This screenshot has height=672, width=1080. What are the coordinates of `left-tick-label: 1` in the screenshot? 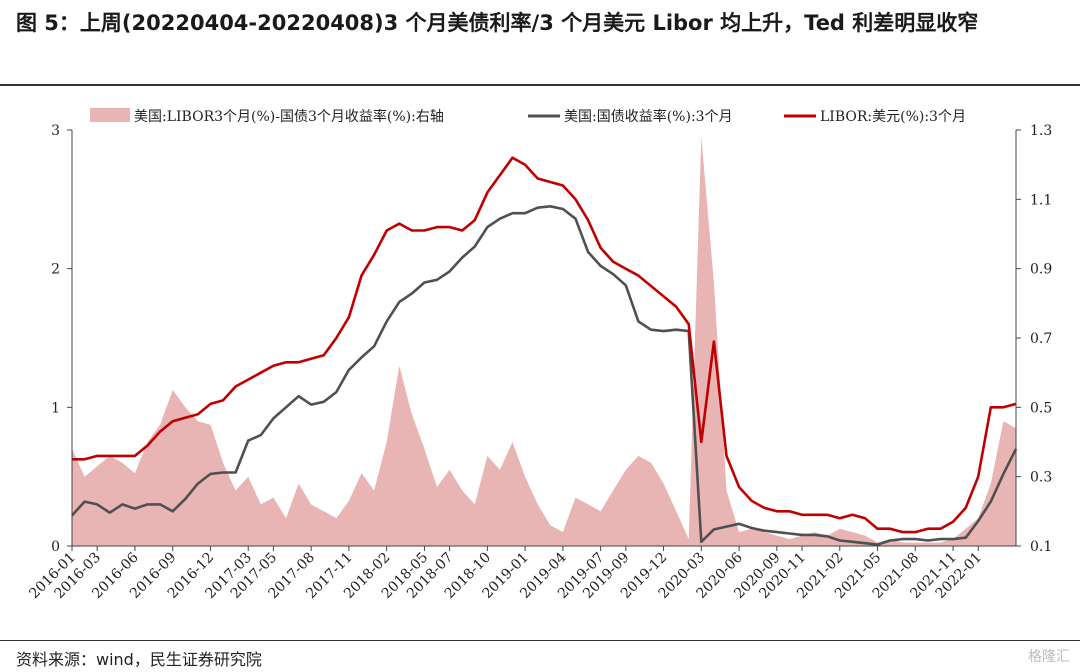 It's located at (55, 408).